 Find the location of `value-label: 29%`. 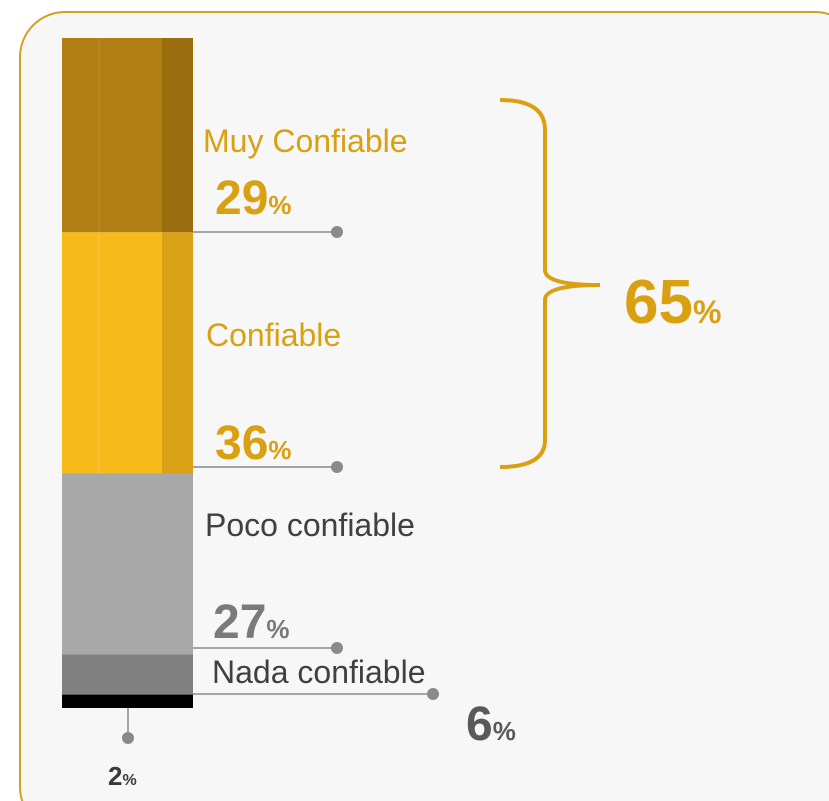

value-label: 29% is located at coordinates (253, 198).